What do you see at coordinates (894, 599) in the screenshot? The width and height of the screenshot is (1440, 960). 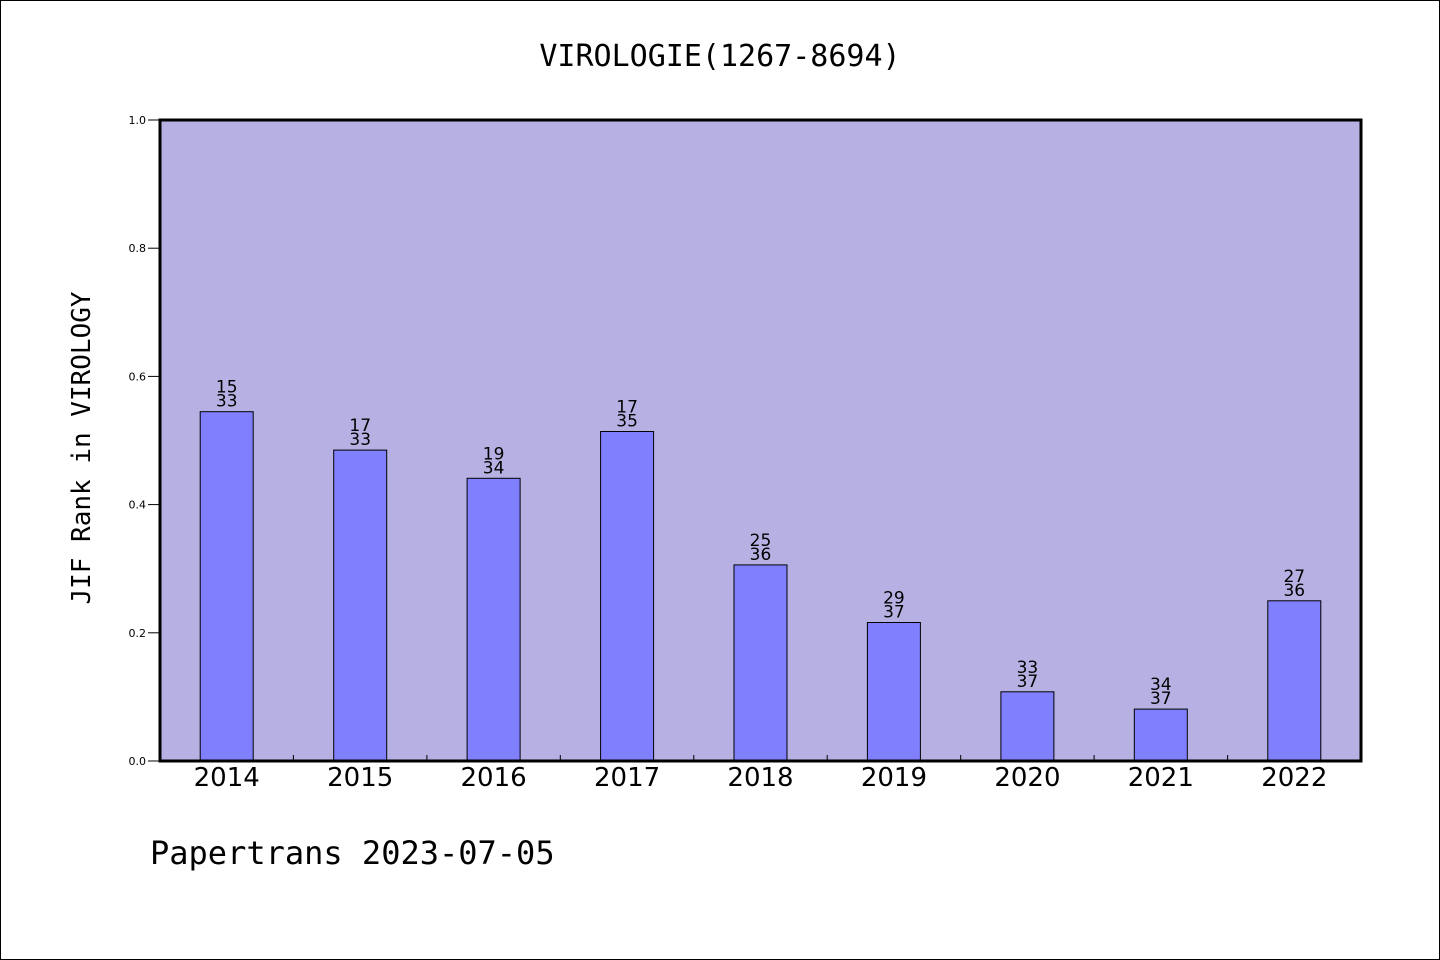 I see `bar-label-rank-2019: 29` at bounding box center [894, 599].